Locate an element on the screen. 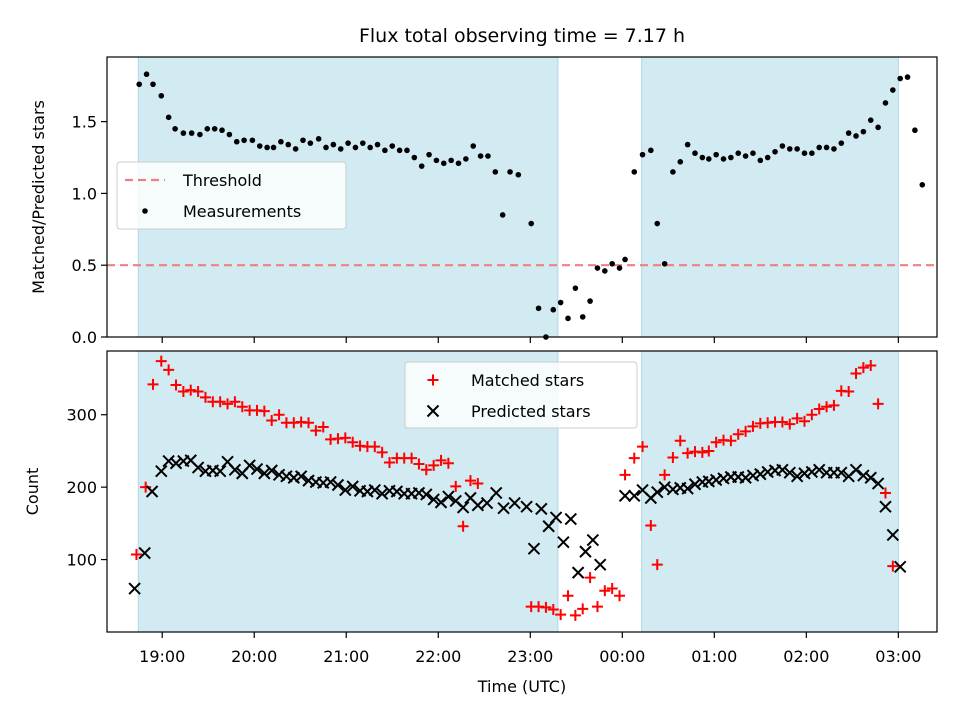  count-ytick-label: 300 is located at coordinates (81, 415).